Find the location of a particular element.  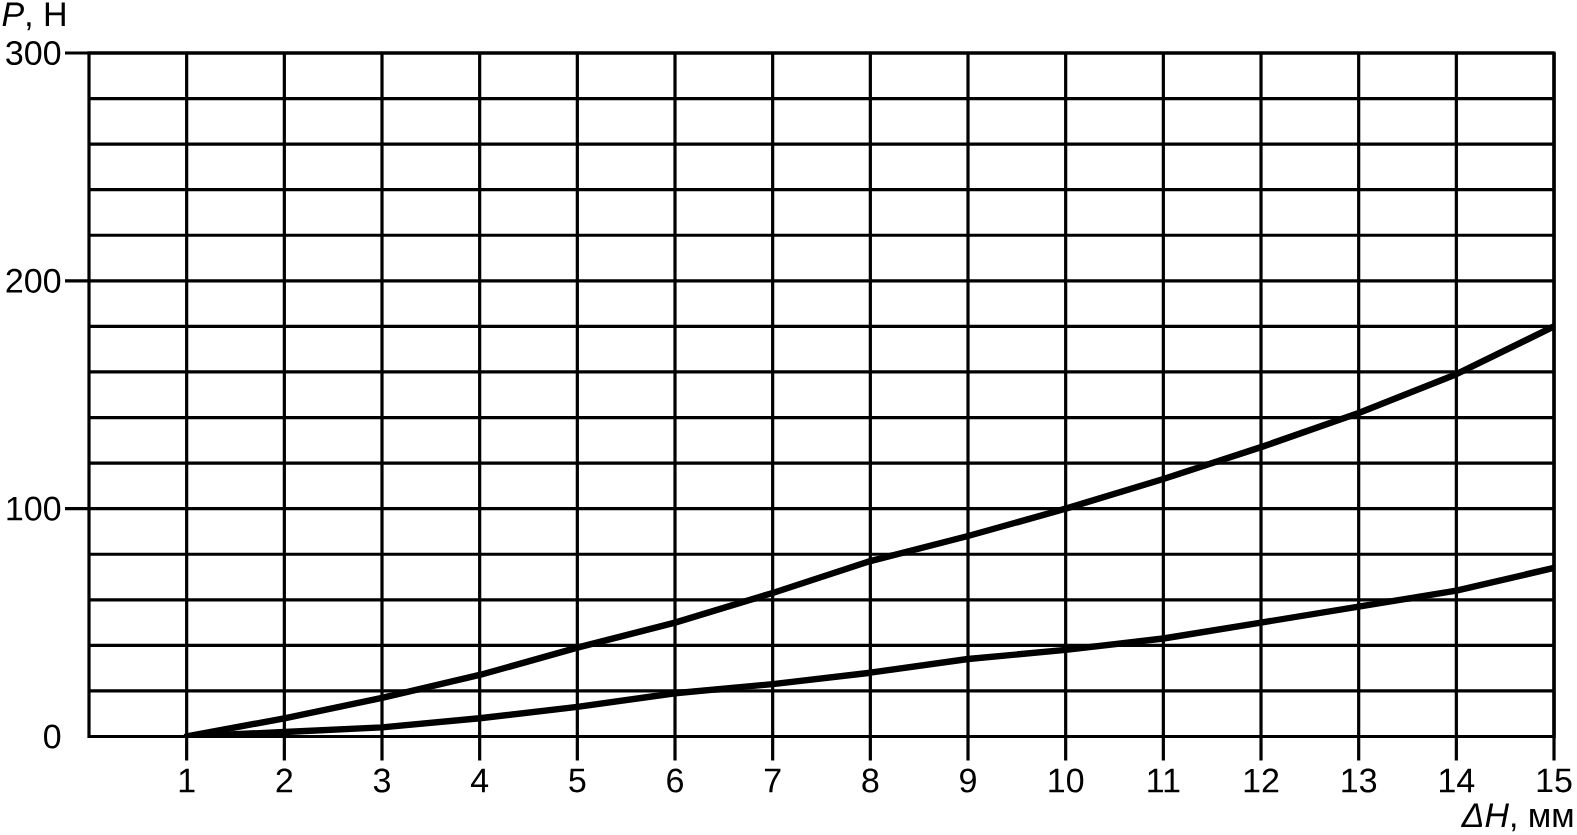

x-tick-label: 15 is located at coordinates (1554, 780).